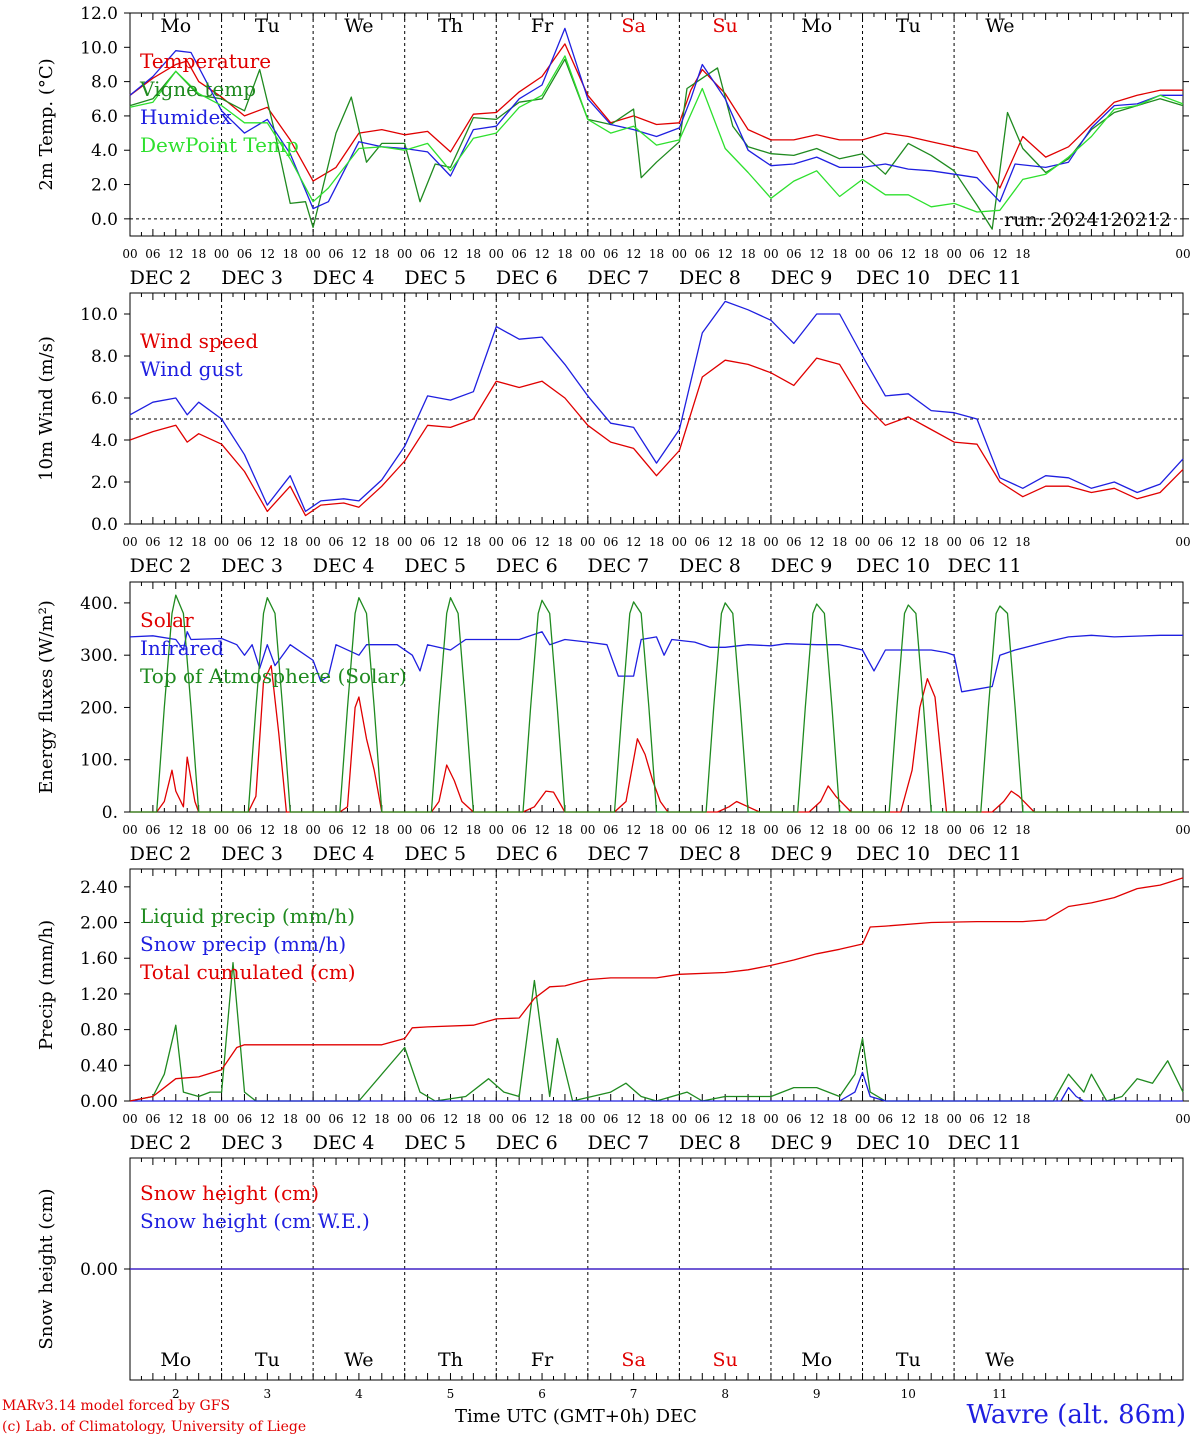 Image resolution: width=1194 pixels, height=1440 pixels. Describe the element at coordinates (248, 972) in the screenshot. I see `legend-entry: Total cumulated (cm)` at that location.